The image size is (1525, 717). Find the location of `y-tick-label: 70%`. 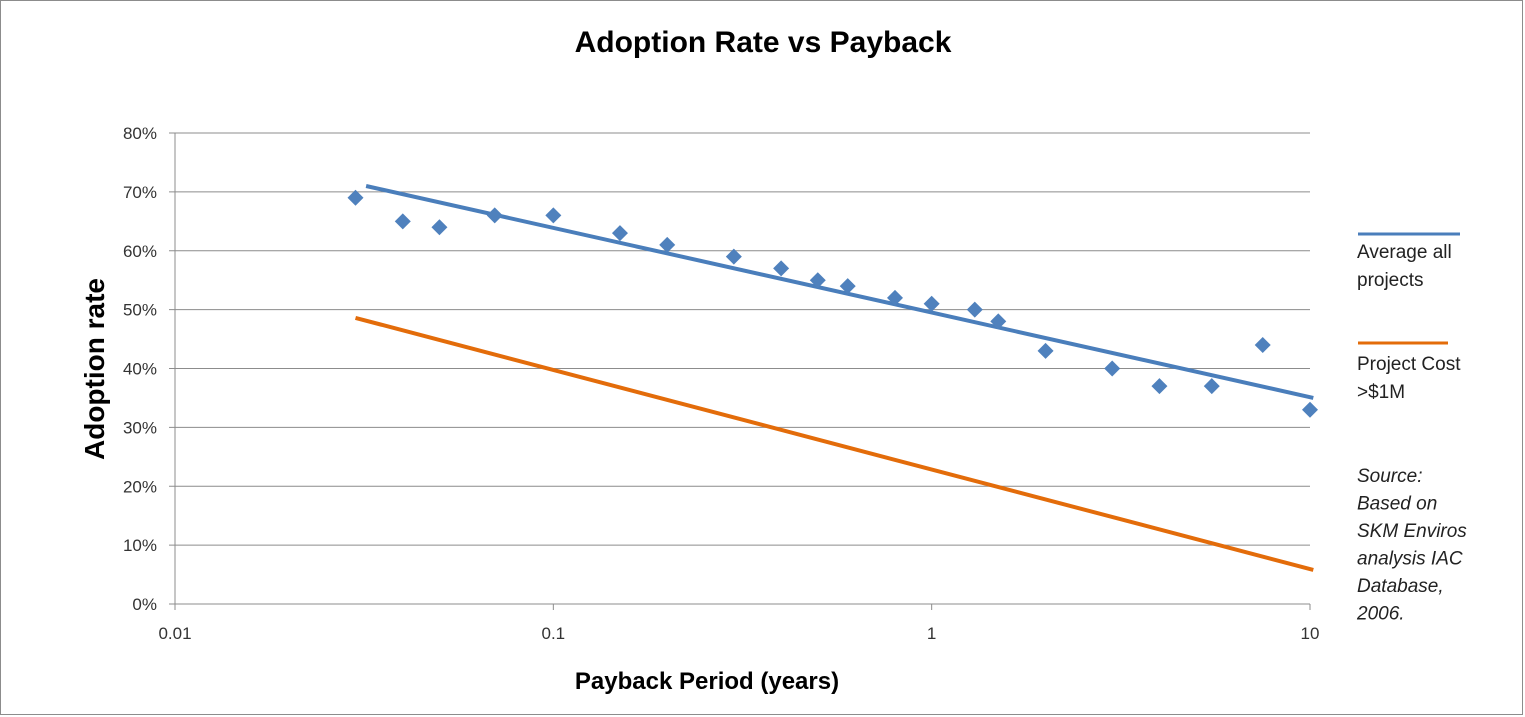

y-tick-label: 70% is located at coordinates (140, 192).